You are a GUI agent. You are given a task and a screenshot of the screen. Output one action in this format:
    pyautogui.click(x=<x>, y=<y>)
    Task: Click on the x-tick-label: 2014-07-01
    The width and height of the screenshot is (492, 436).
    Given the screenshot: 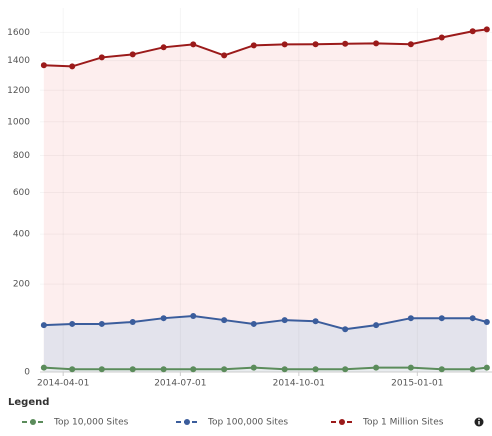 What is the action you would take?
    pyautogui.click(x=180, y=384)
    